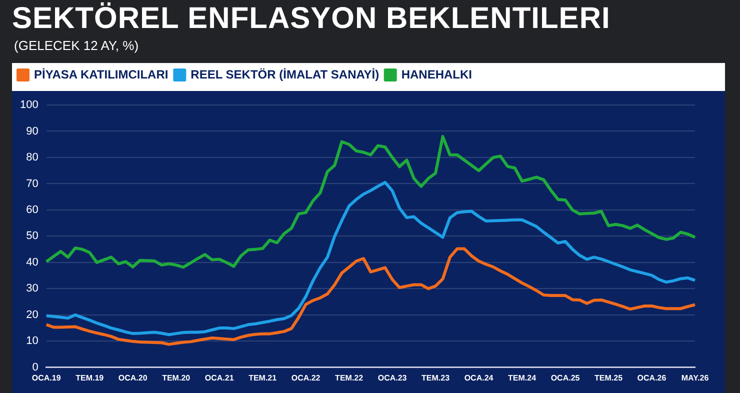 This screenshot has height=393, width=740. Describe the element at coordinates (652, 377) in the screenshot. I see `x-tick-label: OCA.26` at that location.